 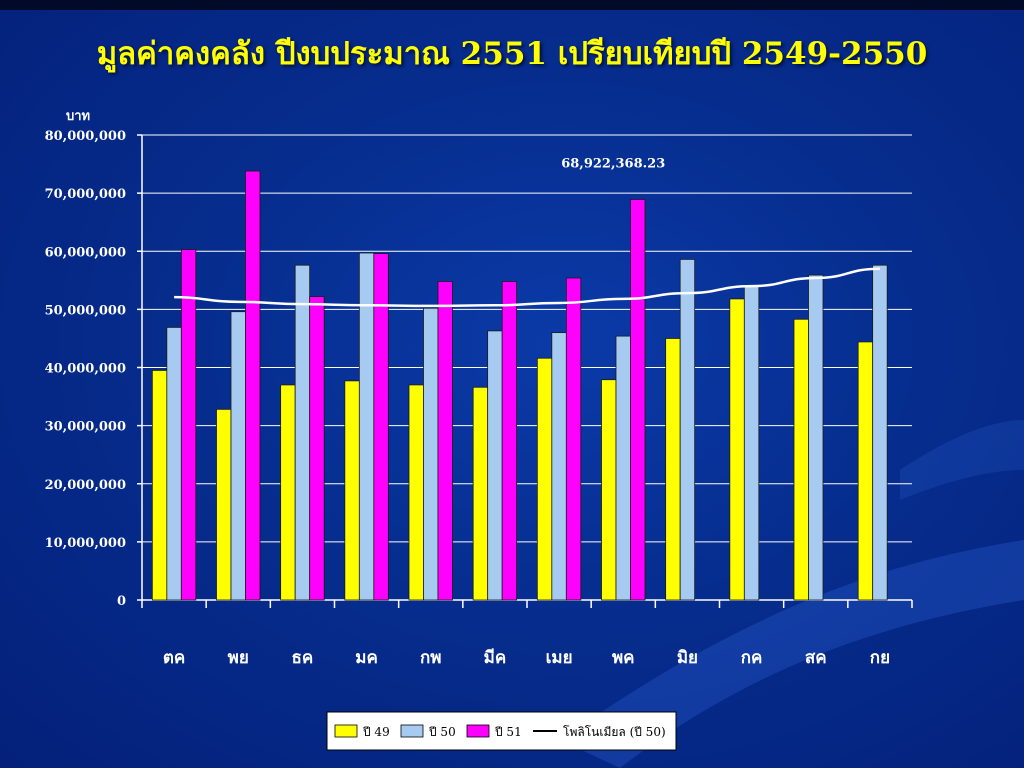 I want to click on data-label: 68,922,368.23, so click(x=613, y=163).